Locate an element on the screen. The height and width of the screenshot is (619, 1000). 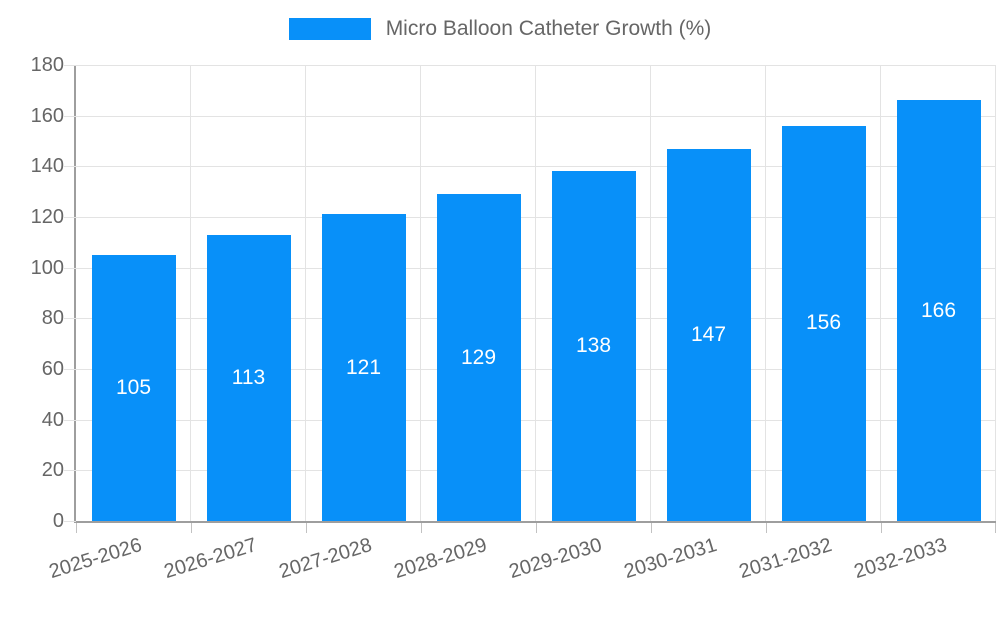
bar-value-label: 105 is located at coordinates (133, 387).